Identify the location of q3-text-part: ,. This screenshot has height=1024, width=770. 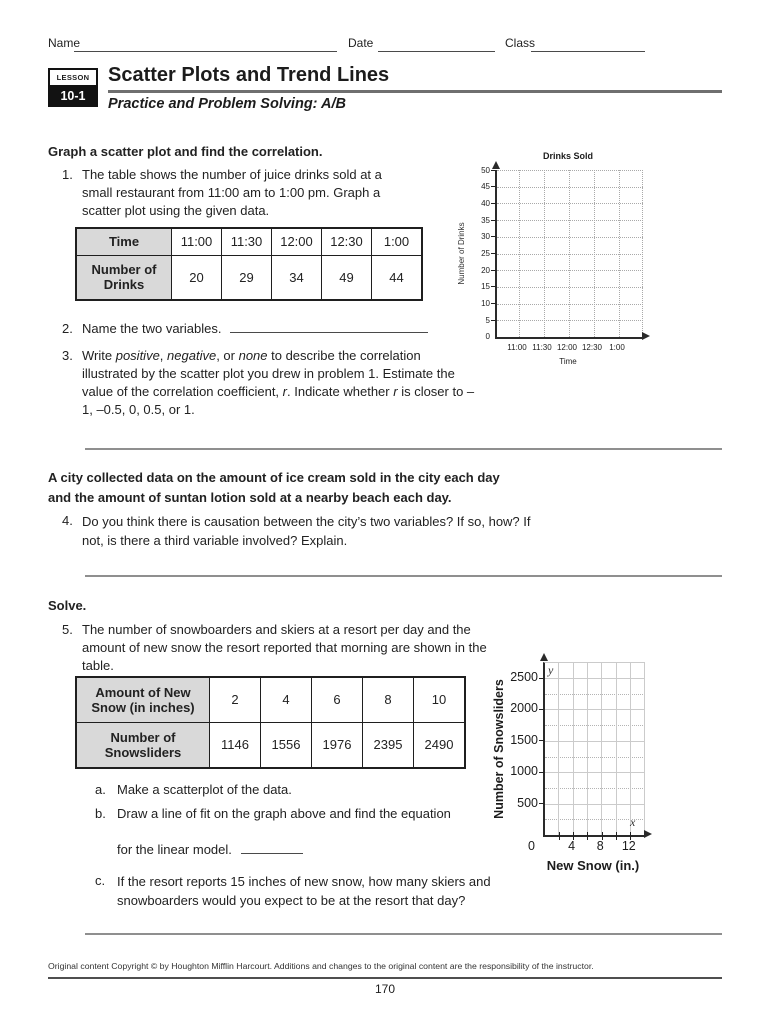
(163, 355).